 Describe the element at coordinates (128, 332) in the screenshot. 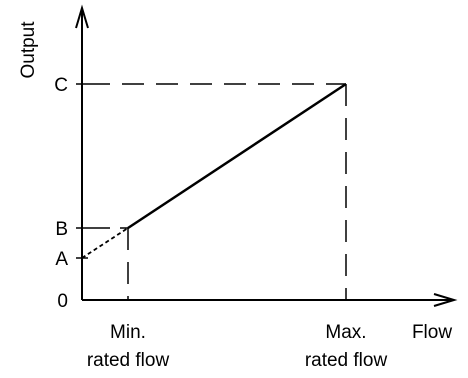

I see `x-tick-label-min-line1: Min.` at that location.